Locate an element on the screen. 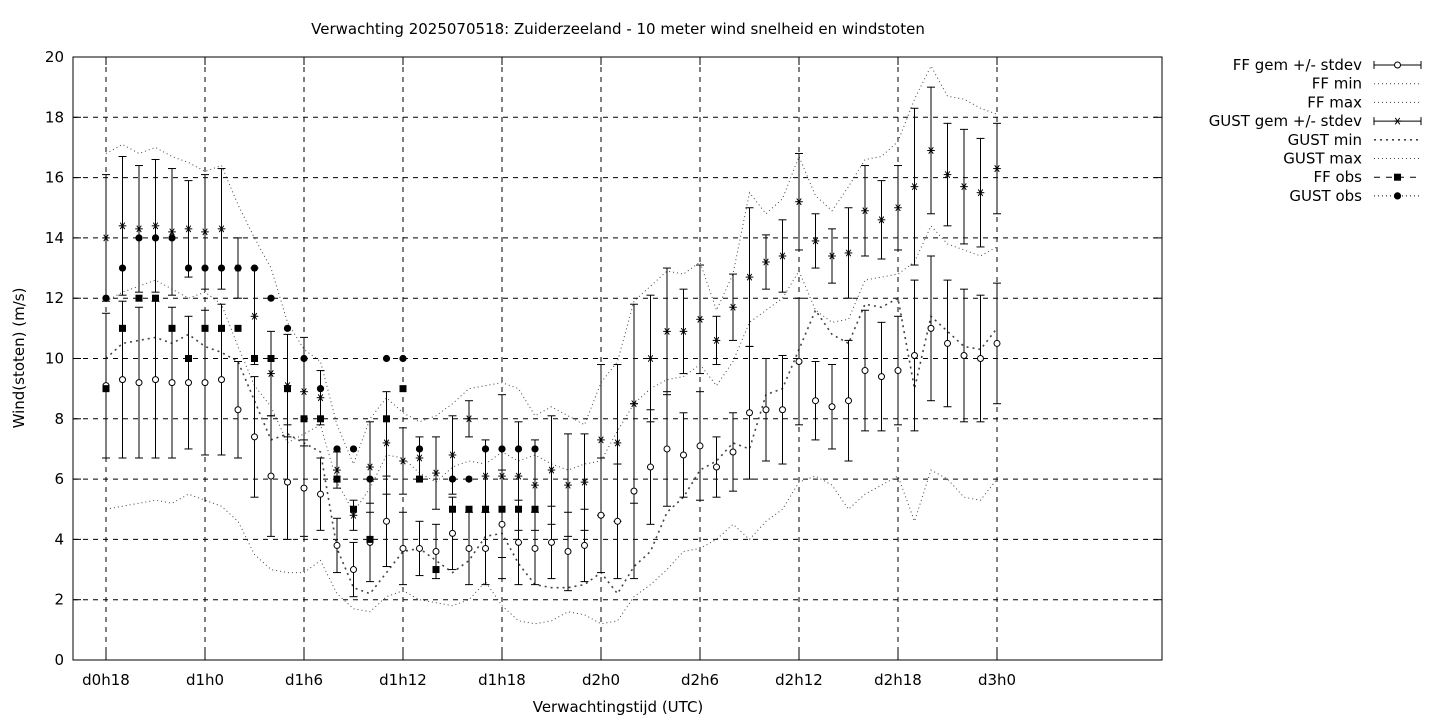 This screenshot has width=1440, height=720. legend-swatch-marker is located at coordinates (1397, 121).